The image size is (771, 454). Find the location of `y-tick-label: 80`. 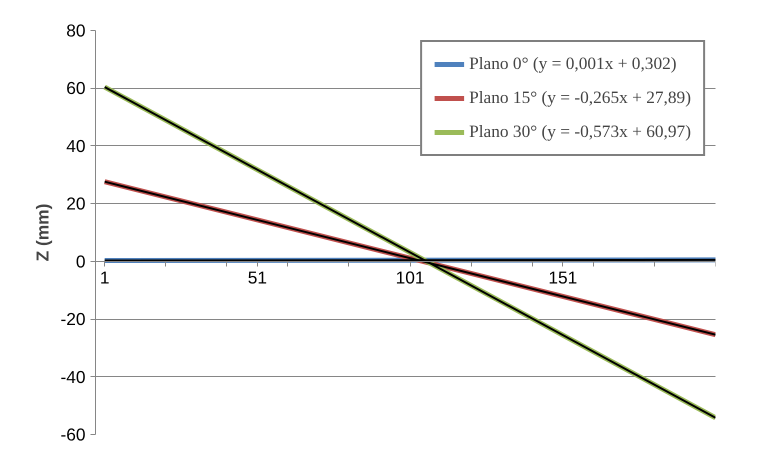

y-tick-label: 80 is located at coordinates (76, 30).